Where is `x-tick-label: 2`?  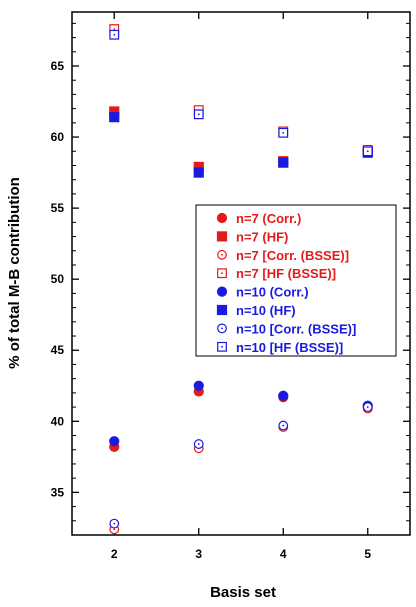 x-tick-label: 2 is located at coordinates (114, 554).